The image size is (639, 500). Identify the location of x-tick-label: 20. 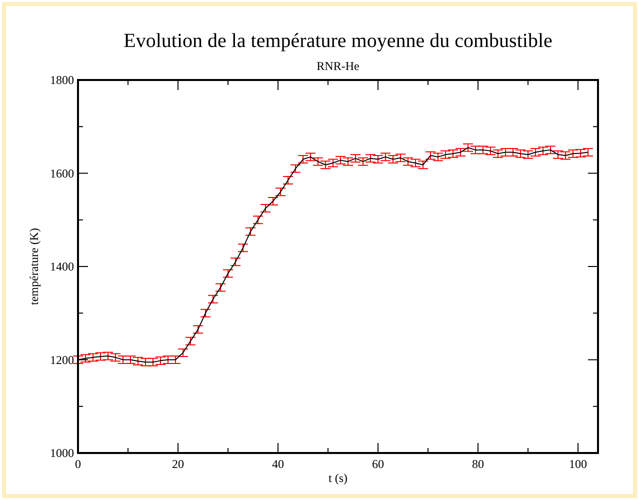
(178, 464).